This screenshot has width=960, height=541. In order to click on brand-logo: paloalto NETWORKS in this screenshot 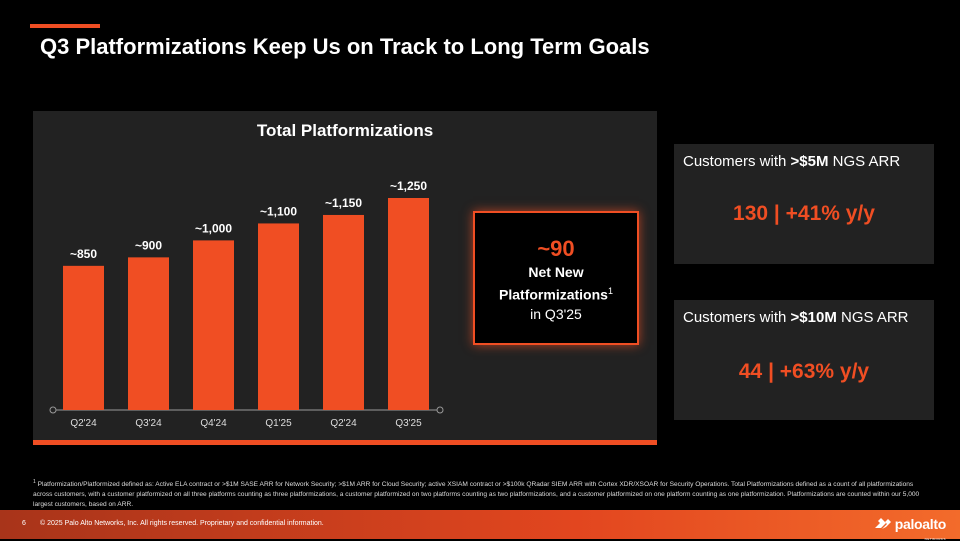, I will do `click(910, 528)`.